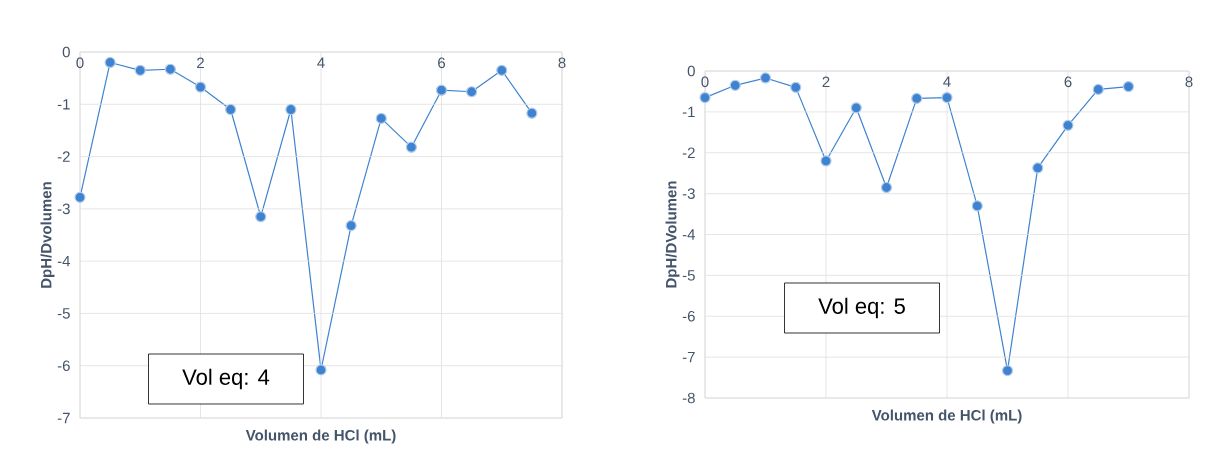 This screenshot has height=461, width=1229. I want to click on y-axis-title: DpH/Dvolumen, so click(47, 235).